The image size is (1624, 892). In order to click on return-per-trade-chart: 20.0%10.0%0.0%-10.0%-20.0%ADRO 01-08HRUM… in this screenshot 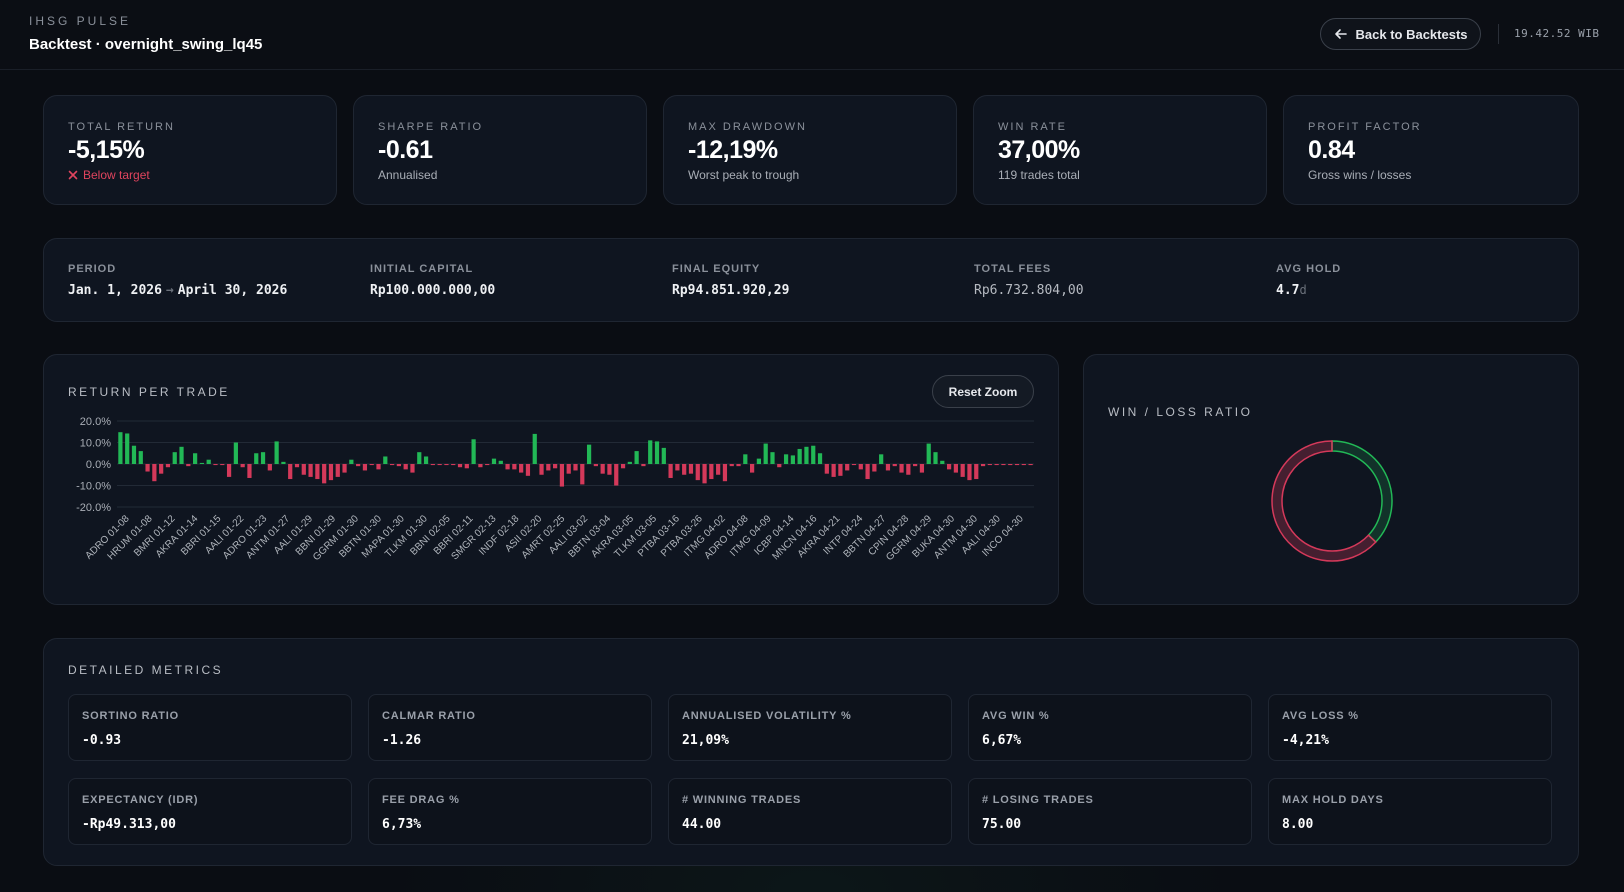, I will do `click(551, 508)`.